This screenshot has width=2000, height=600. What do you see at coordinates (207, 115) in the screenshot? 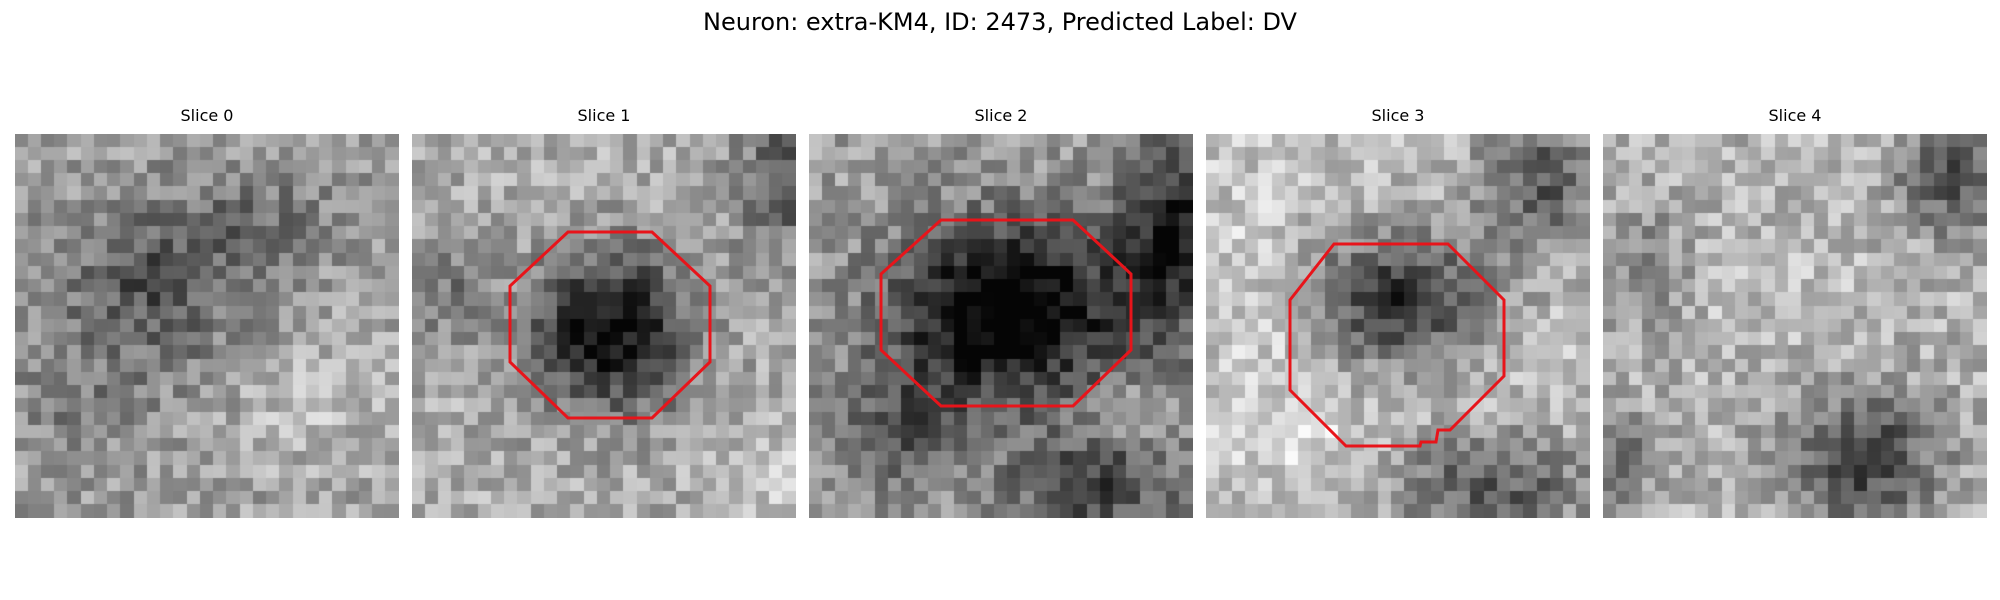
I see `slice-title: Slice 0` at bounding box center [207, 115].